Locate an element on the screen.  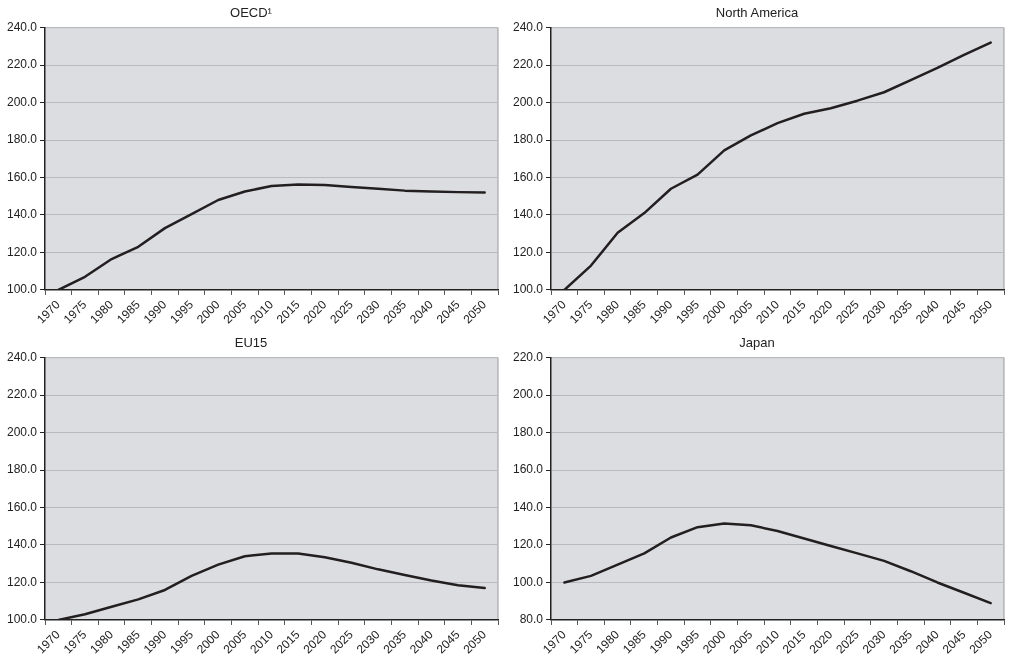
y-tick-label: 80.0 is located at coordinates (531, 619).